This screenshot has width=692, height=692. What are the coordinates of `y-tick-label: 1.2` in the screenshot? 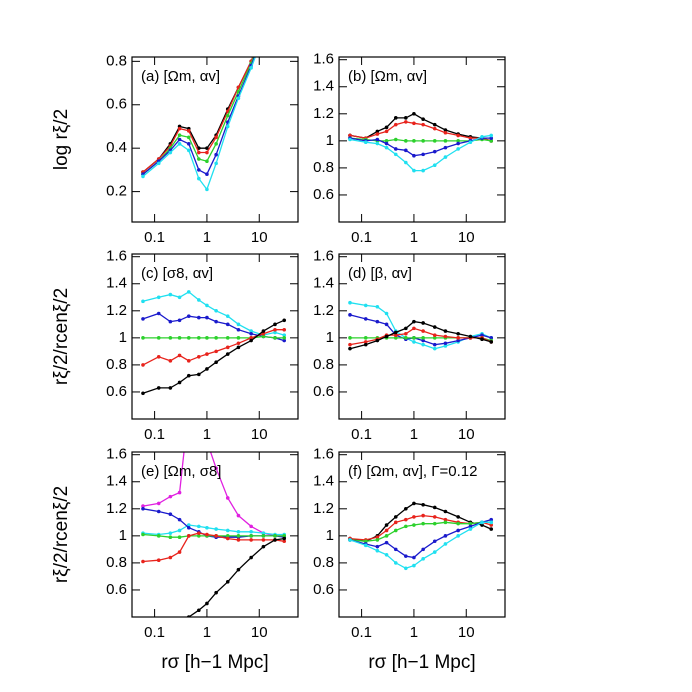 It's located at (323, 113).